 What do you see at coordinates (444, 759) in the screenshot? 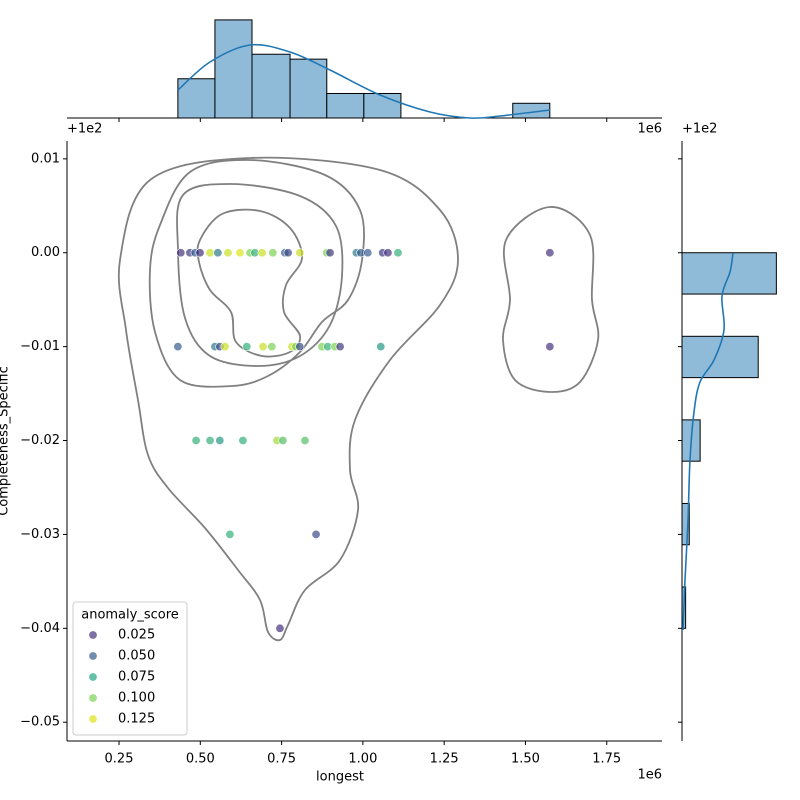
I see `x-tick-label: 1.25` at bounding box center [444, 759].